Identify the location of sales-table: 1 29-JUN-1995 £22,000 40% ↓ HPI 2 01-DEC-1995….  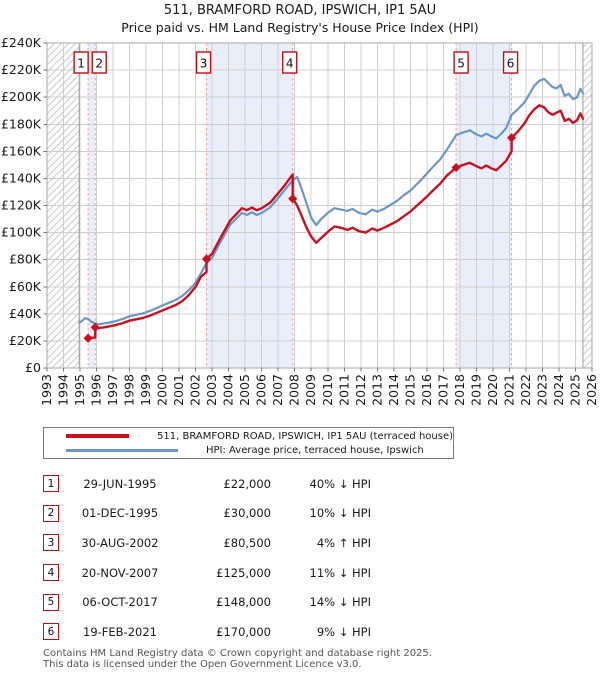
(207, 558).